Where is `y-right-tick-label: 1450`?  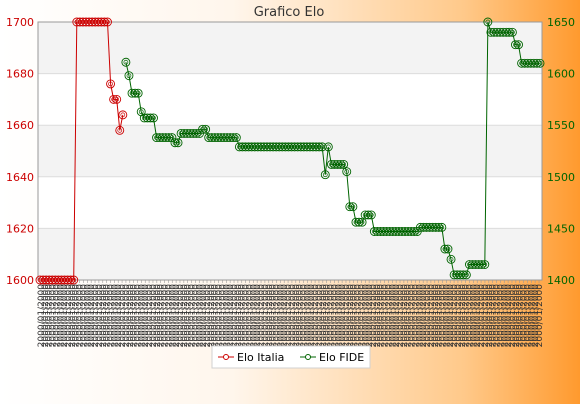
y-right-tick-label: 1450 is located at coordinates (561, 228).